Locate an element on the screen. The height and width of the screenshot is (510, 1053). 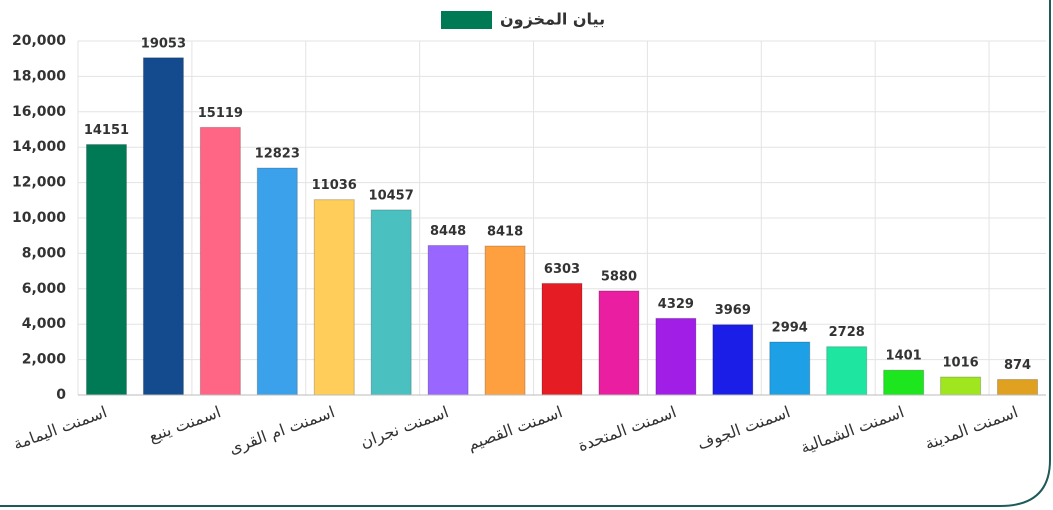
y-tick-label: 10,000 is located at coordinates (39, 218).